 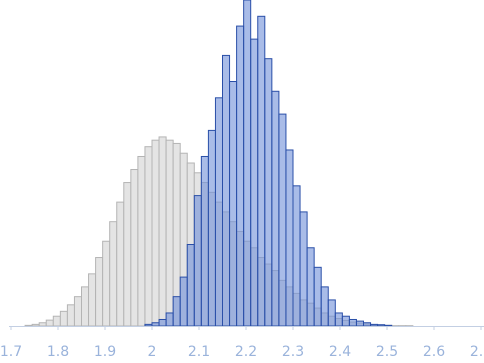 What do you see at coordinates (246, 352) in the screenshot?
I see `x-tick-label: 2.2` at bounding box center [246, 352].